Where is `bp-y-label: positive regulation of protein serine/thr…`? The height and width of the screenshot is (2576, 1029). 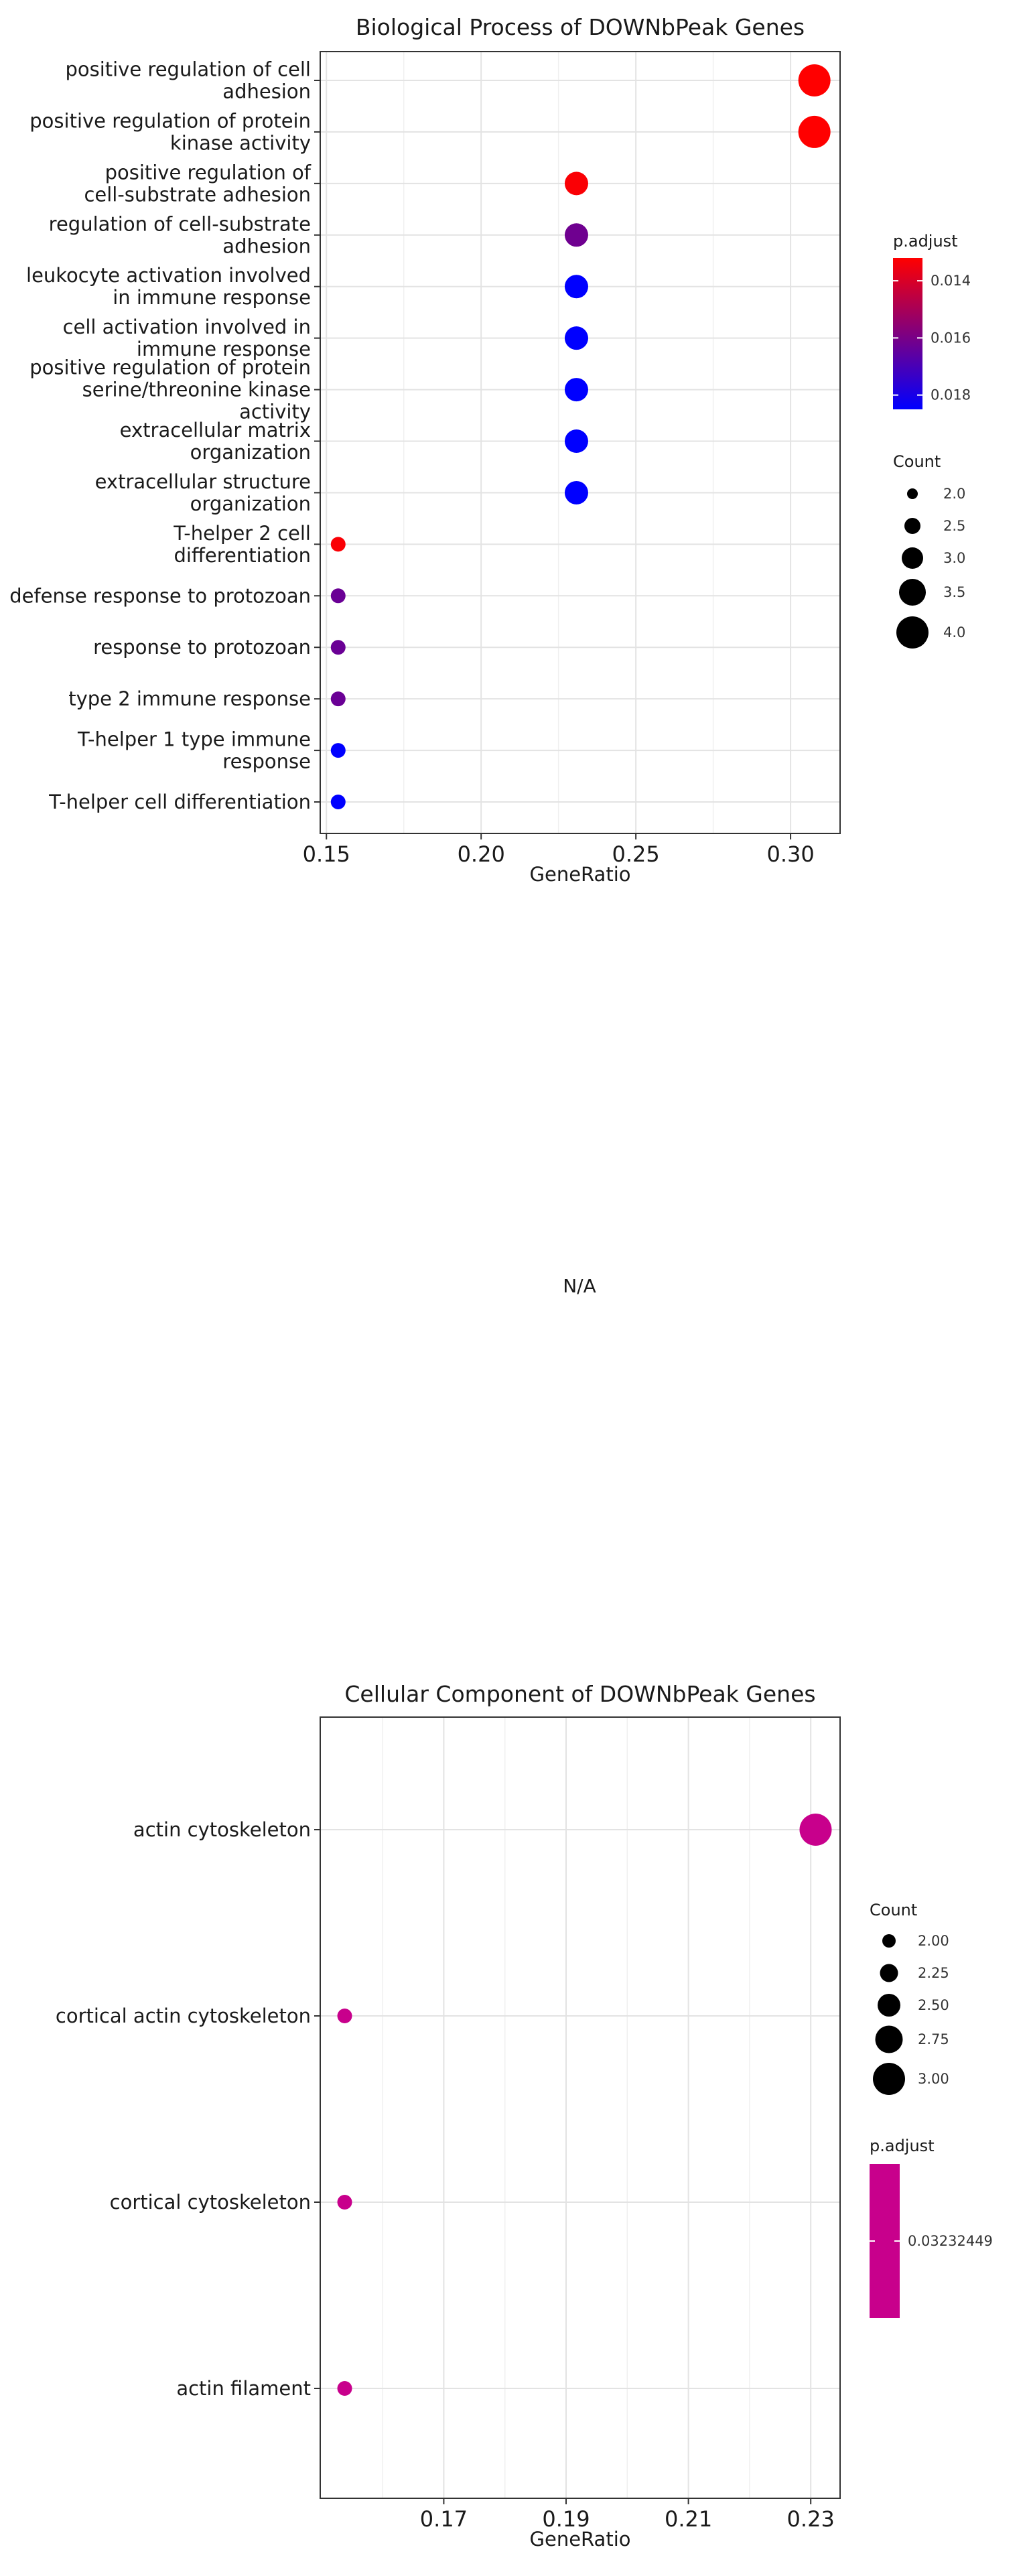
bp-y-label: positive regulation of protein serine/thr… is located at coordinates (170, 389).